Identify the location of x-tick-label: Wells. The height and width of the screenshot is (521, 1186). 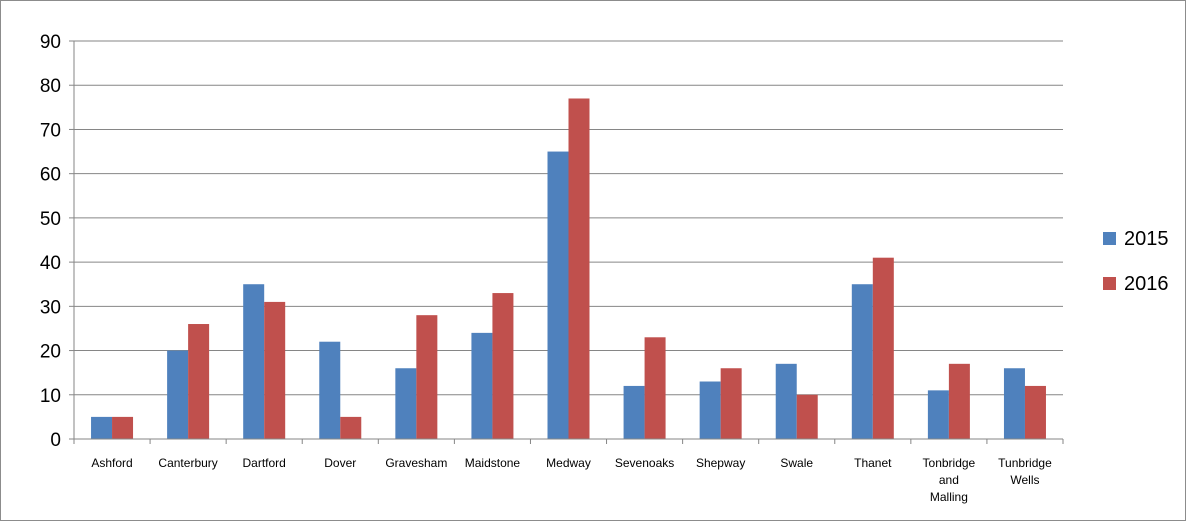
(1024, 480).